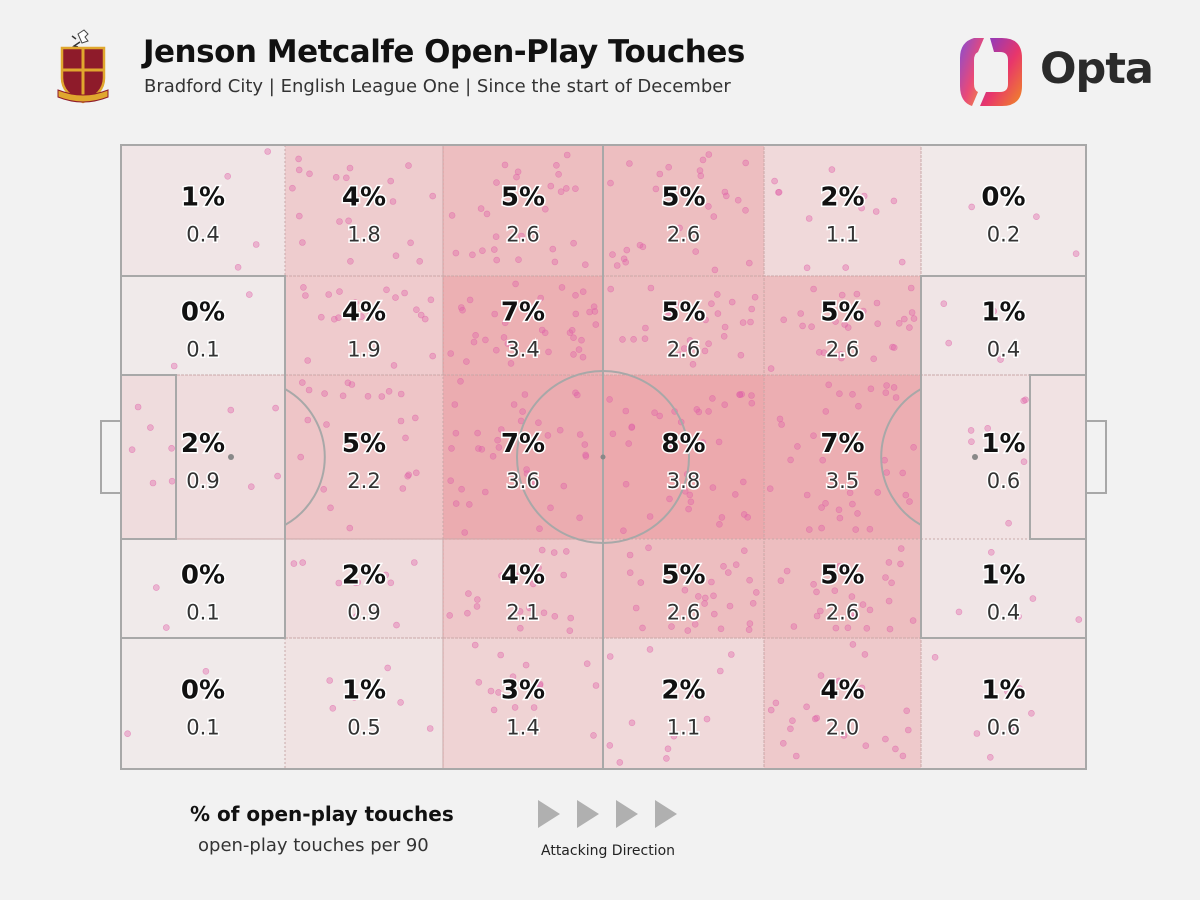 The image size is (1200, 900). I want to click on zone-percentage-label: 7%, so click(842, 444).